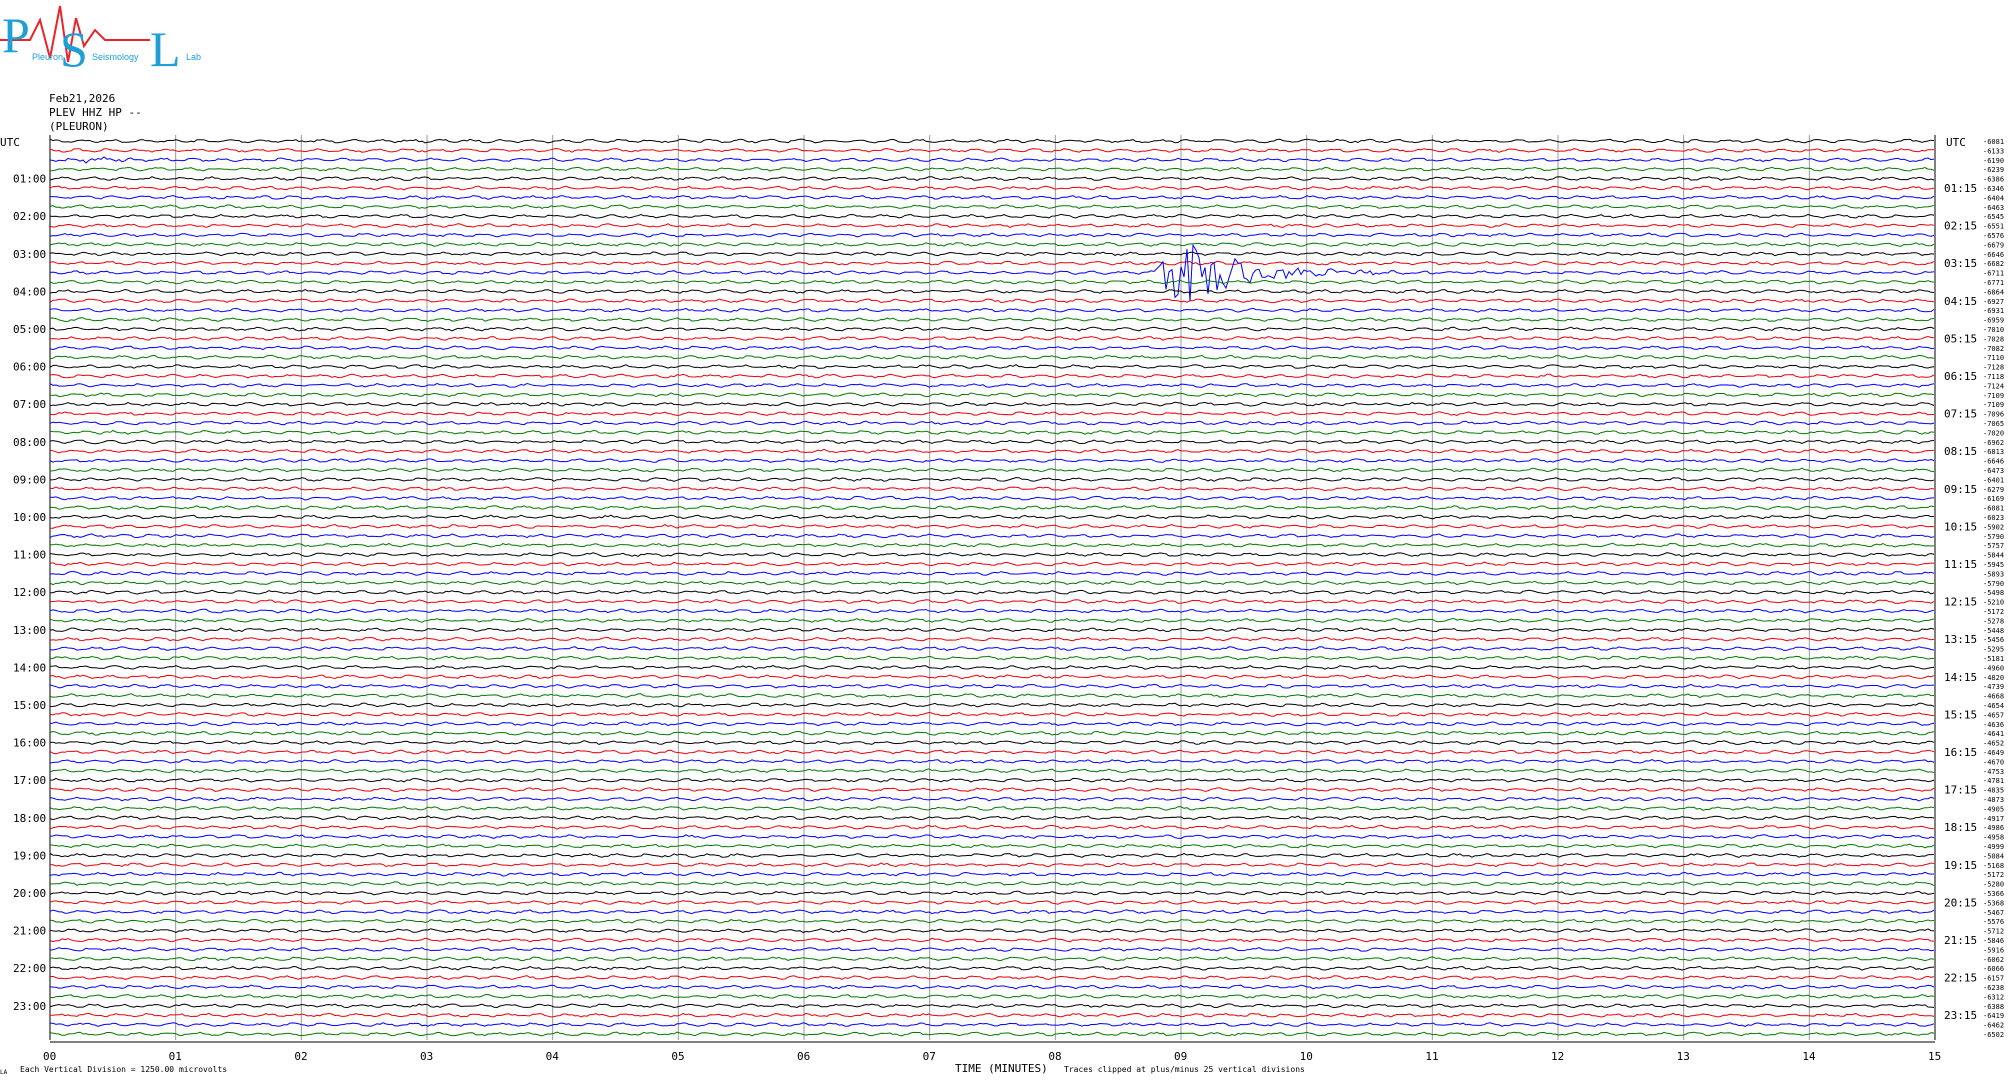 The height and width of the screenshot is (1080, 2010). What do you see at coordinates (1960, 188) in the screenshot?
I see `hour-label-right: 01:15` at bounding box center [1960, 188].